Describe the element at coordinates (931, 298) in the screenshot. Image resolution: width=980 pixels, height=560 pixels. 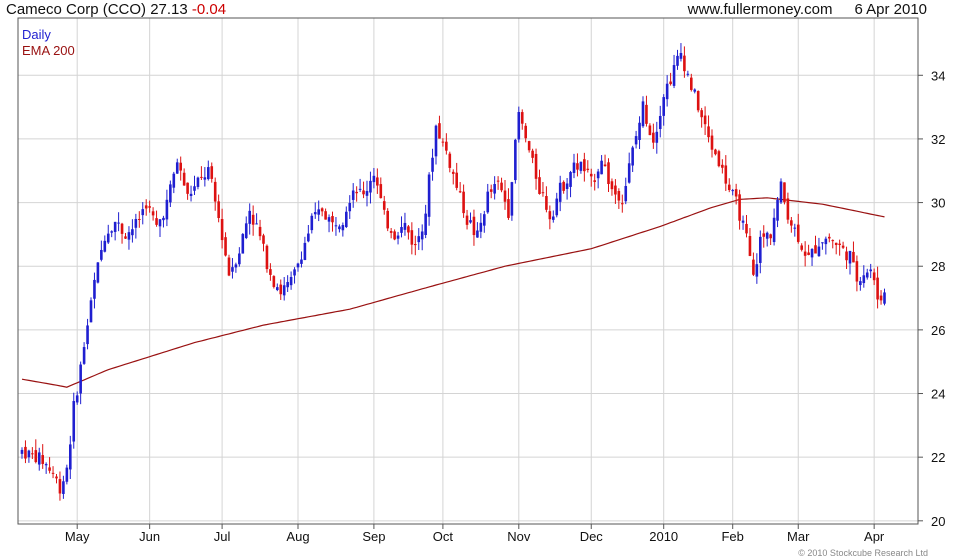
I see `y-axis-ticks: 20 22 24 26 28 30 32 34` at that location.